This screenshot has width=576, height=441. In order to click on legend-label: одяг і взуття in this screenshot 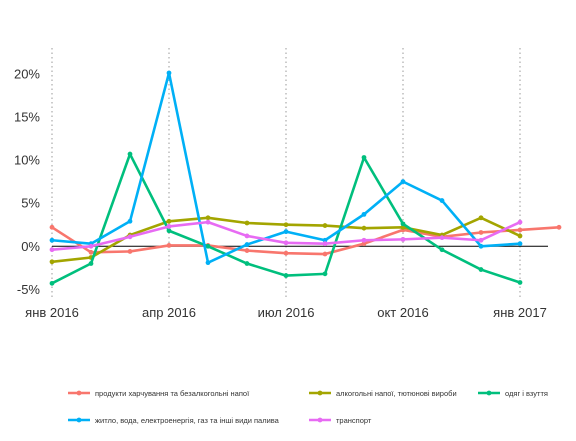, I will do `click(526, 393)`.